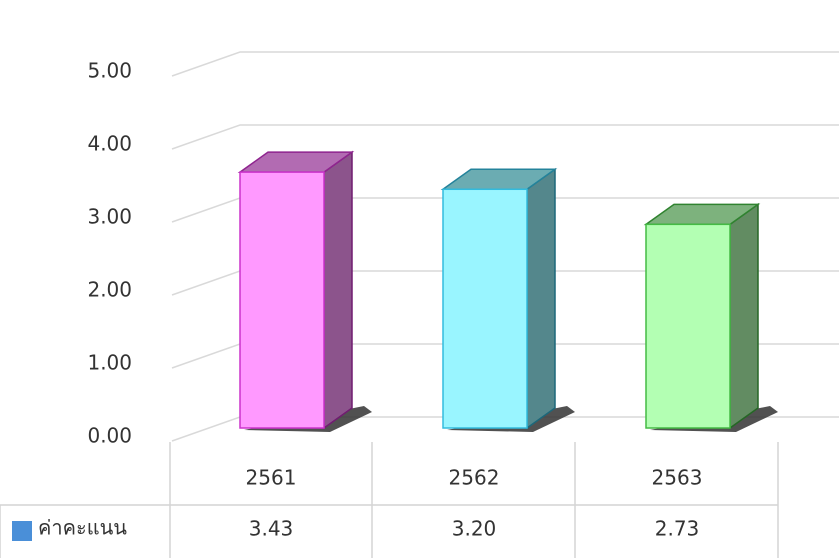  Describe the element at coordinates (109, 363) in the screenshot. I see `y-tick-label: 1.00` at that location.